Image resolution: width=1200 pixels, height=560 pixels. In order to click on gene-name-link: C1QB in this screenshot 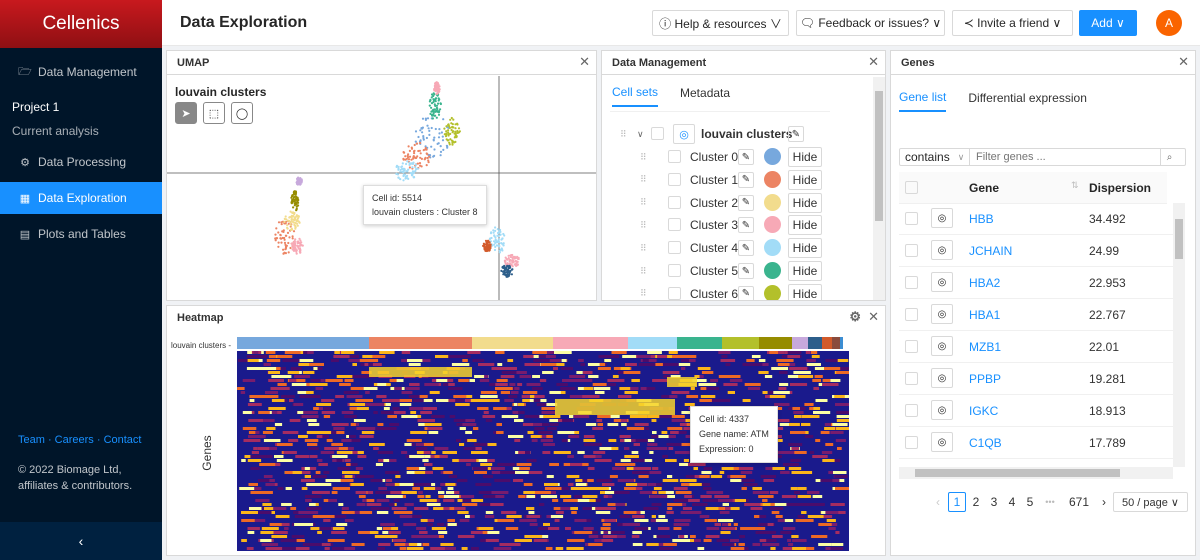, I will do `click(985, 442)`.